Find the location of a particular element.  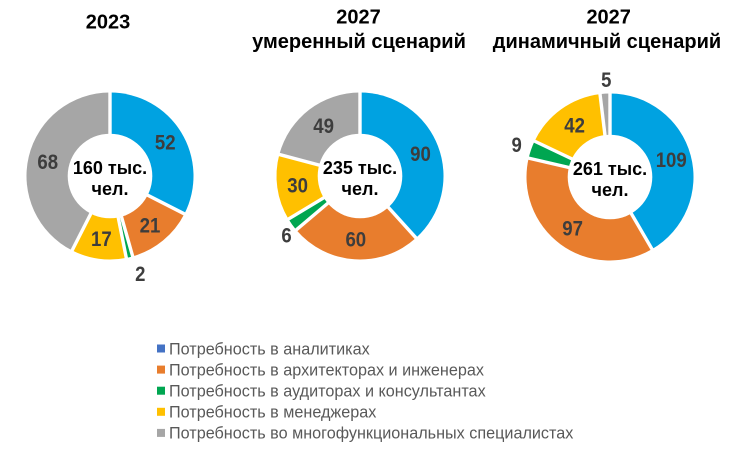

svg-text: 21 is located at coordinates (150, 225).